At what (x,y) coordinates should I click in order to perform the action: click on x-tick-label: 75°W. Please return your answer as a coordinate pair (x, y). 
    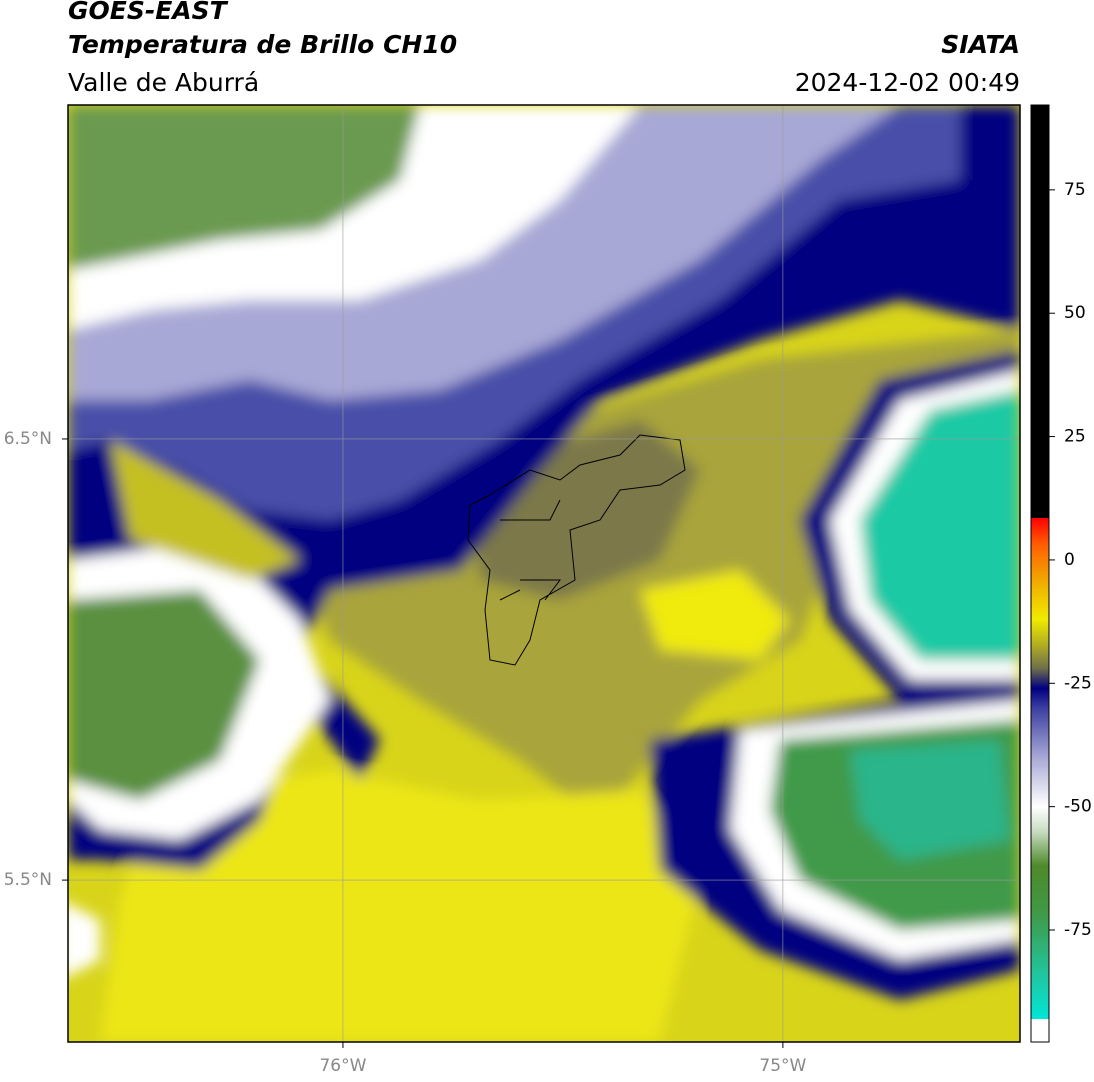
    Looking at the image, I should click on (782, 1066).